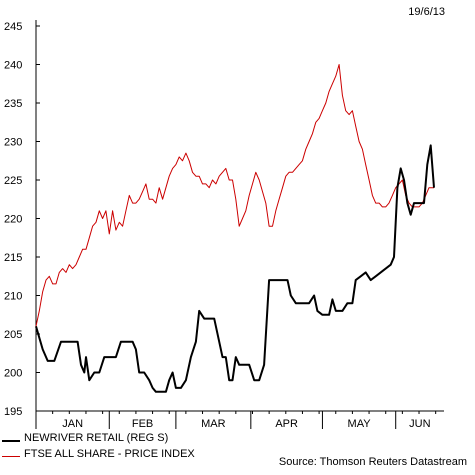 Image resolution: width=475 pixels, height=475 pixels. What do you see at coordinates (13, 335) in the screenshot?
I see `y-tick-label: 205` at bounding box center [13, 335].